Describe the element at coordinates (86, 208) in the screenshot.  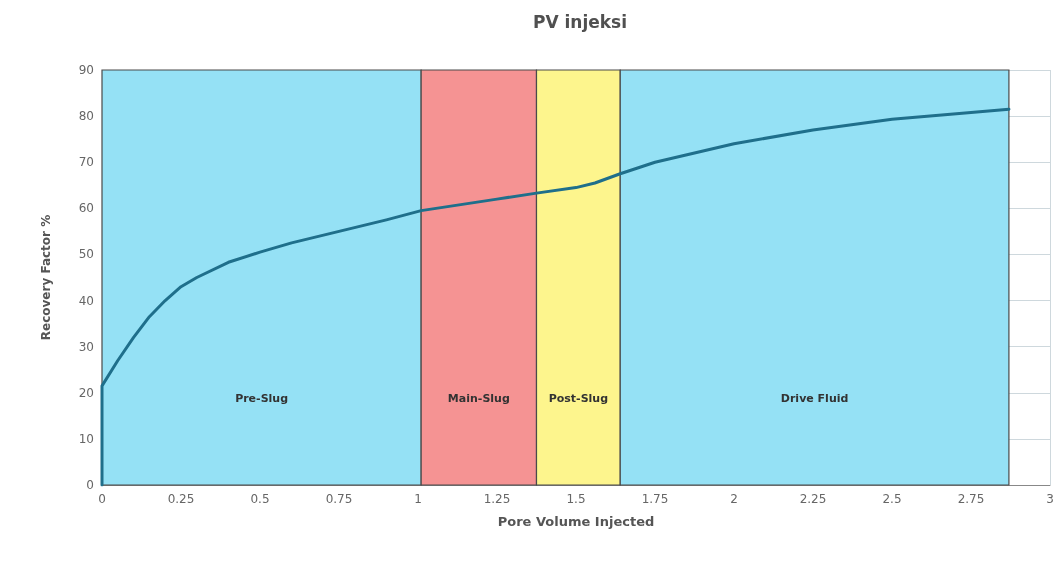
I see `y-tick-label: 60` at that location.